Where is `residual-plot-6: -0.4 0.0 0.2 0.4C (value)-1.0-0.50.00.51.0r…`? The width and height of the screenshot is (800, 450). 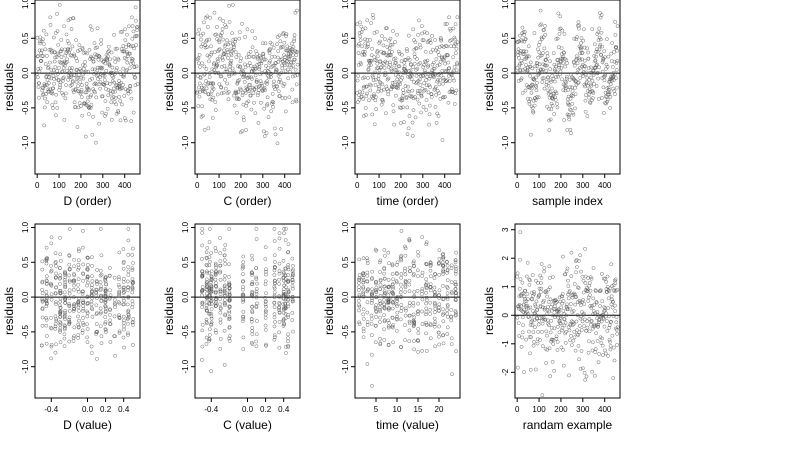
residual-plot-6: -0.4 0.0 0.2 0.4C (value)-1.0-0.50.00.51.0r… is located at coordinates (231, 326).